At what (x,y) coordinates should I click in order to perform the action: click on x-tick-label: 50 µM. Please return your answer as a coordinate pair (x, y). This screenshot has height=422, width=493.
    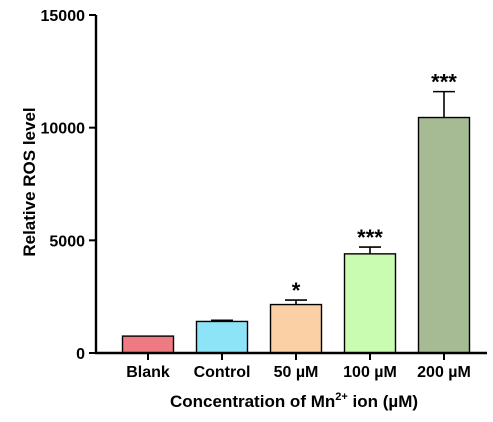
    Looking at the image, I should click on (296, 372).